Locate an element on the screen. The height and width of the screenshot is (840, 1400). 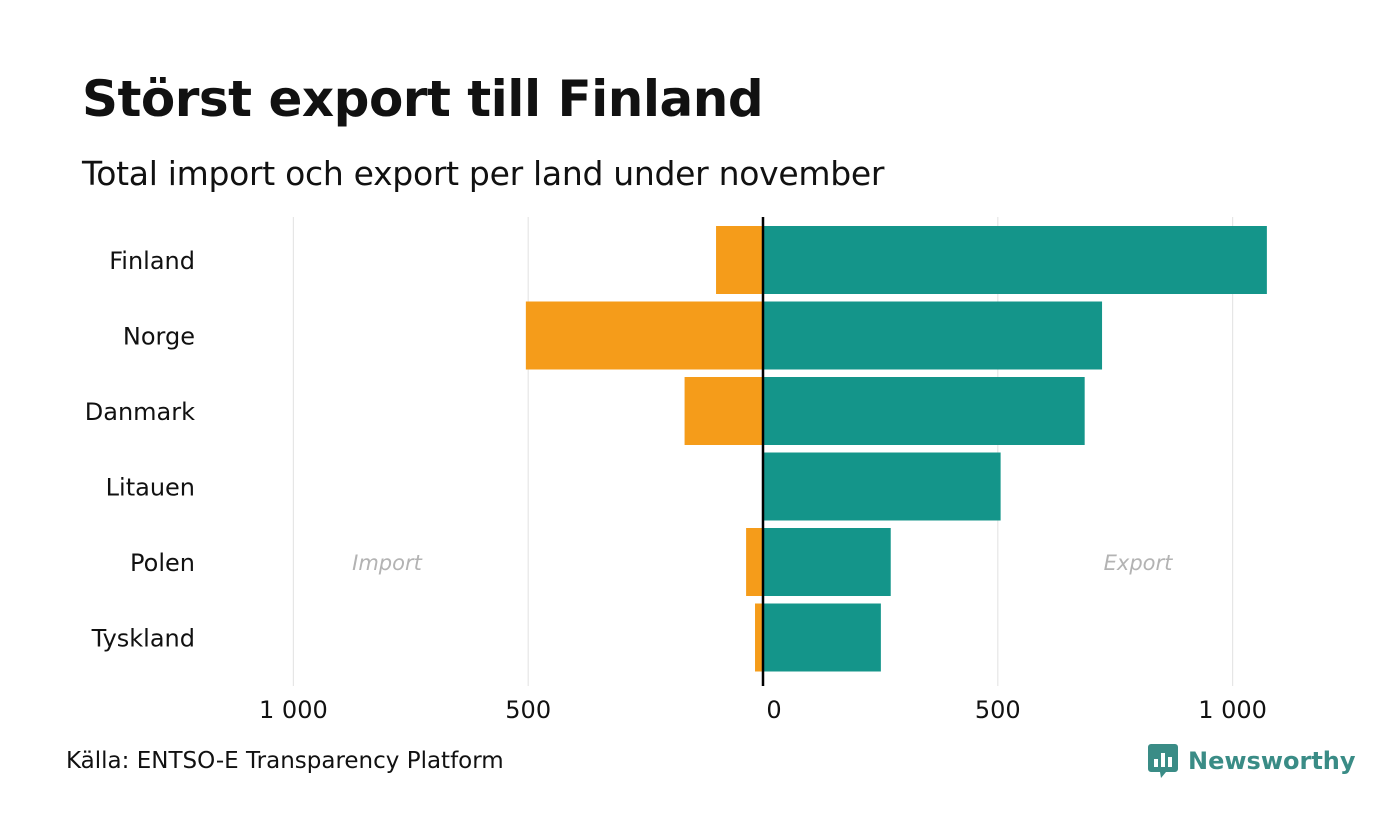
newsworthy-logo-icon is located at coordinates (1163, 761).